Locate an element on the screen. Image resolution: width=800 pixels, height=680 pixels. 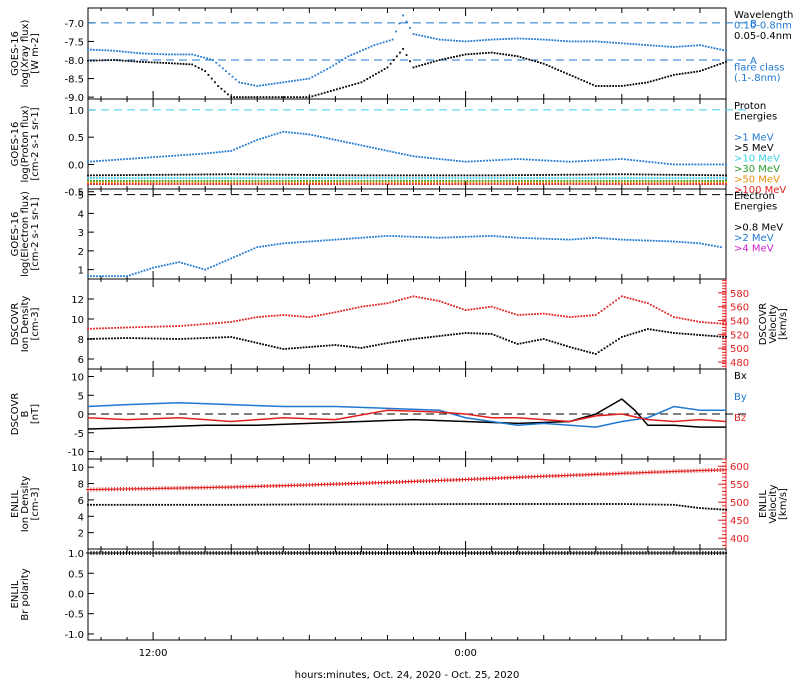
y-axis-label: [cm-3] is located at coordinates (35, 503).